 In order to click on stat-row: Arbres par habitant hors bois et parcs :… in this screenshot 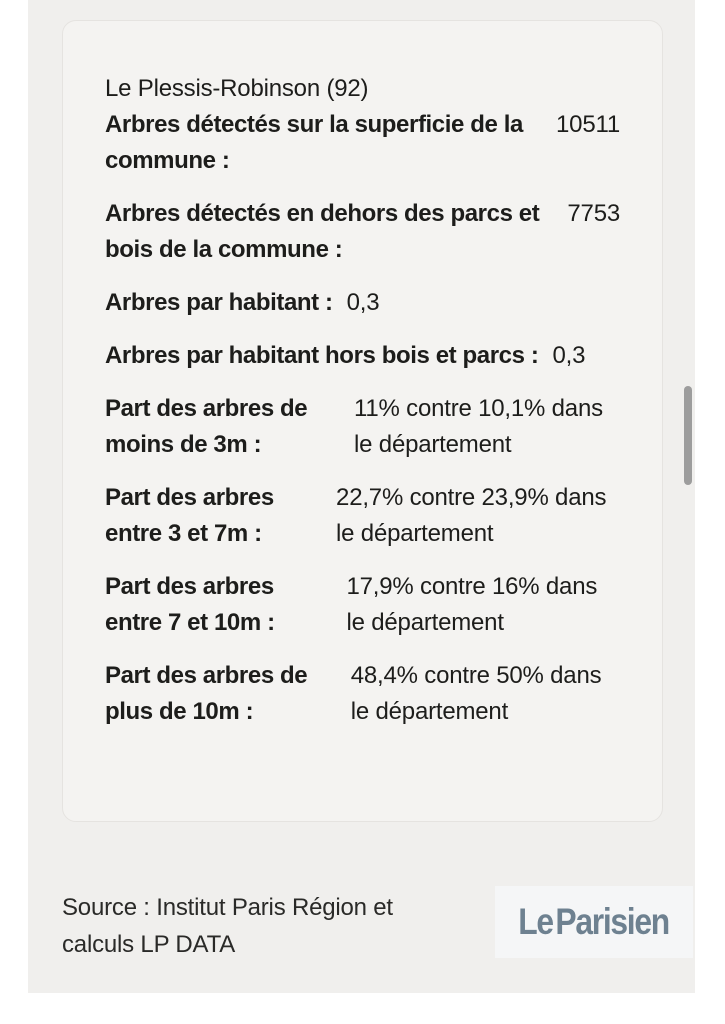, I will do `click(362, 356)`.